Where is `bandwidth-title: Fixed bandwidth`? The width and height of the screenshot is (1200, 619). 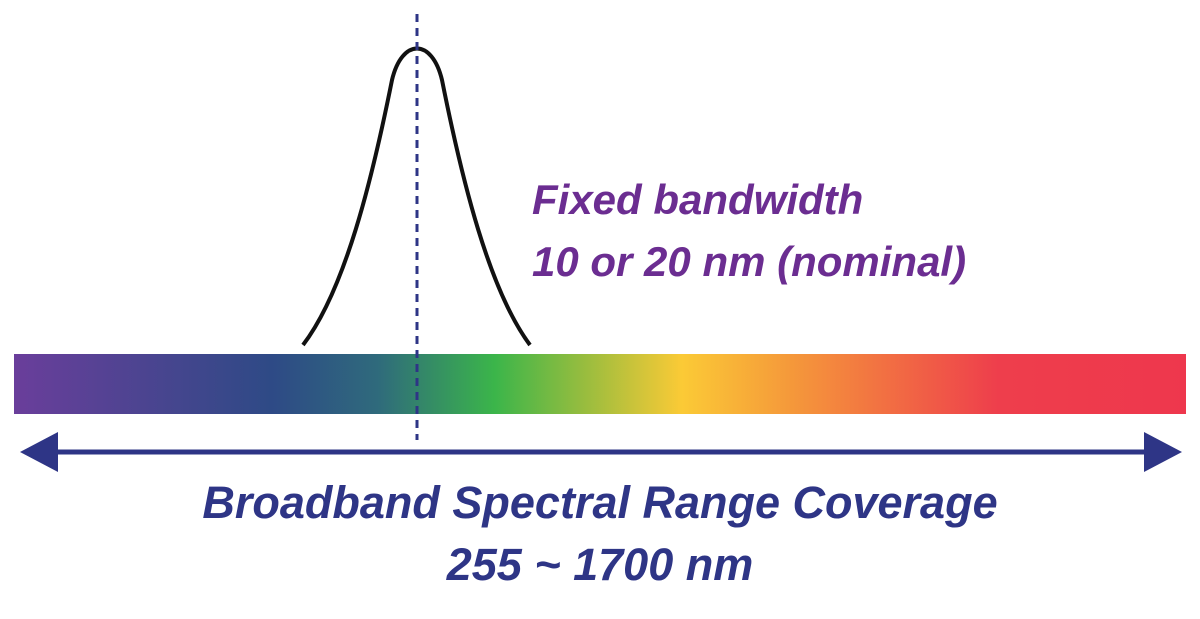
bandwidth-title: Fixed bandwidth is located at coordinates (697, 199).